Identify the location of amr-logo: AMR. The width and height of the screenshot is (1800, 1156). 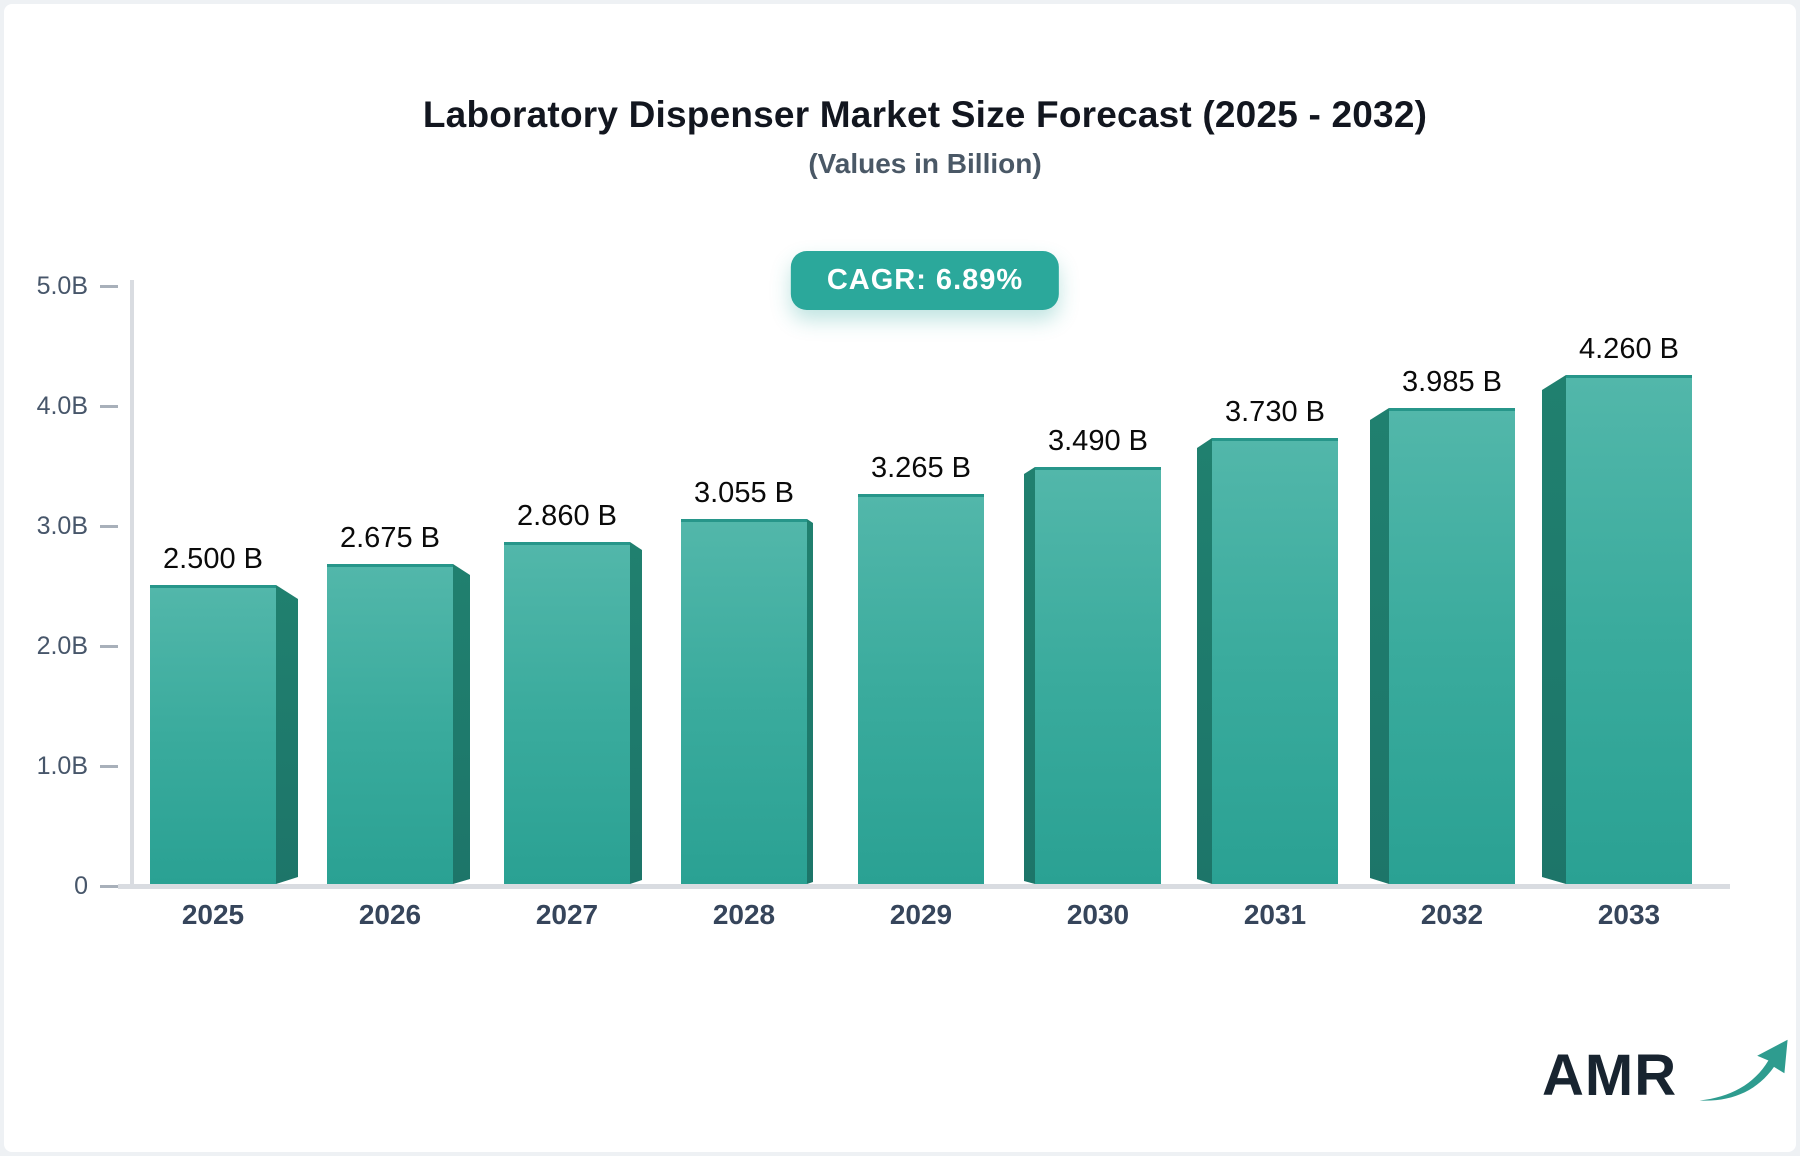
(1665, 1078).